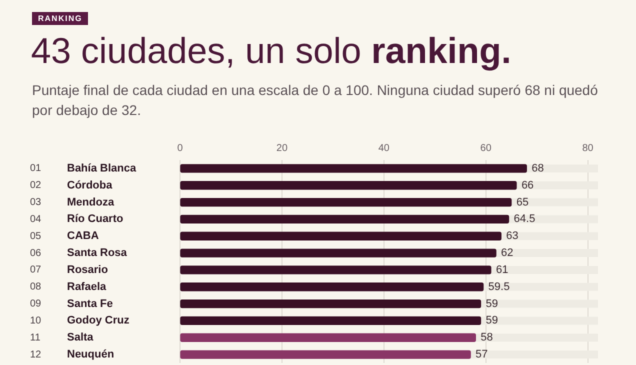 This screenshot has height=365, width=636. Describe the element at coordinates (525, 219) in the screenshot. I see `data-label: 64.5` at that location.